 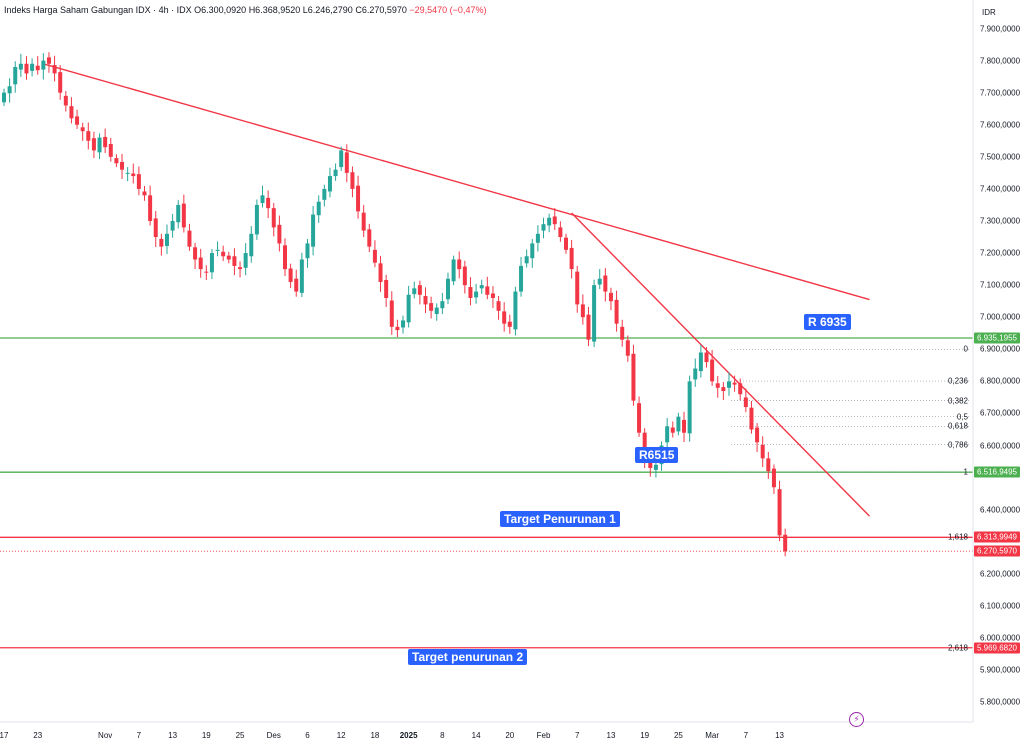 What do you see at coordinates (4, 735) in the screenshot?
I see `x-tick-label: 17` at bounding box center [4, 735].